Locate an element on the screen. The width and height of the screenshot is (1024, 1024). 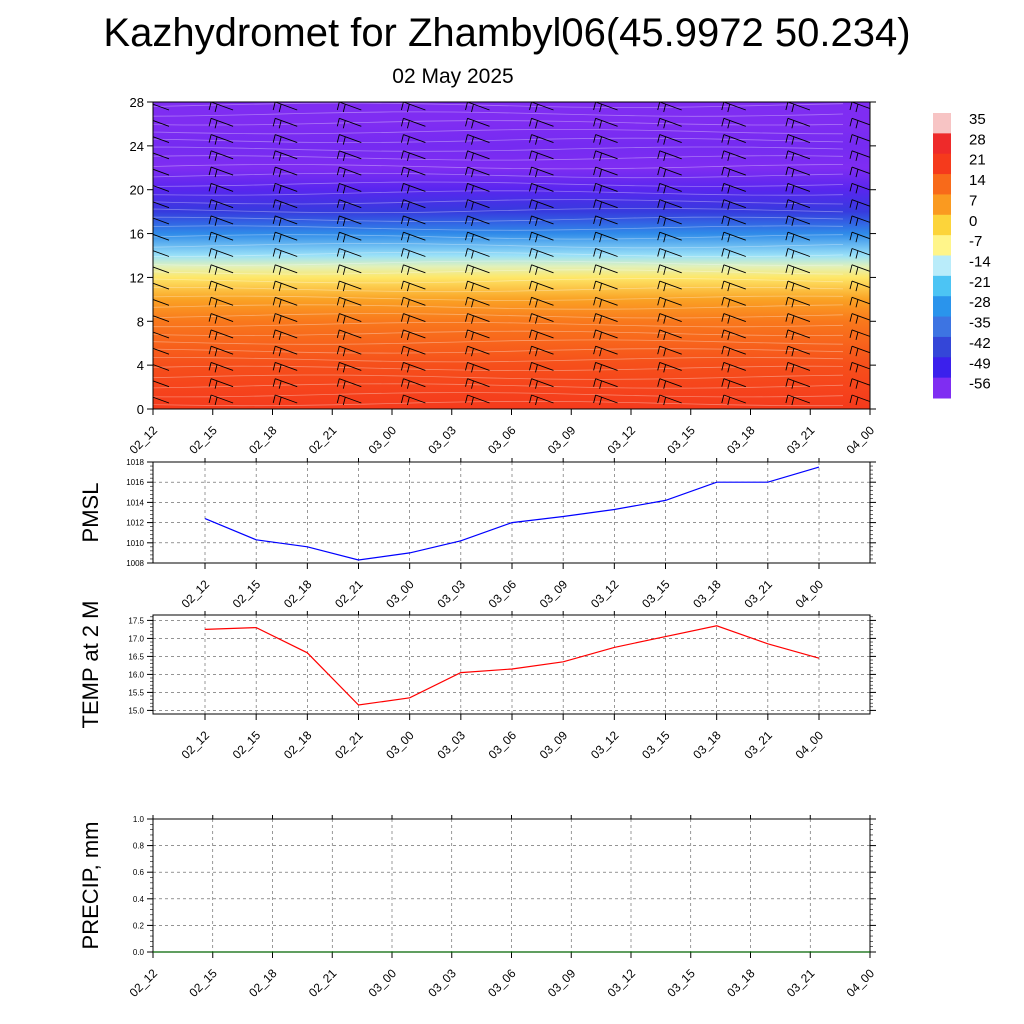
colorbar-label: 21 is located at coordinates (977, 160).